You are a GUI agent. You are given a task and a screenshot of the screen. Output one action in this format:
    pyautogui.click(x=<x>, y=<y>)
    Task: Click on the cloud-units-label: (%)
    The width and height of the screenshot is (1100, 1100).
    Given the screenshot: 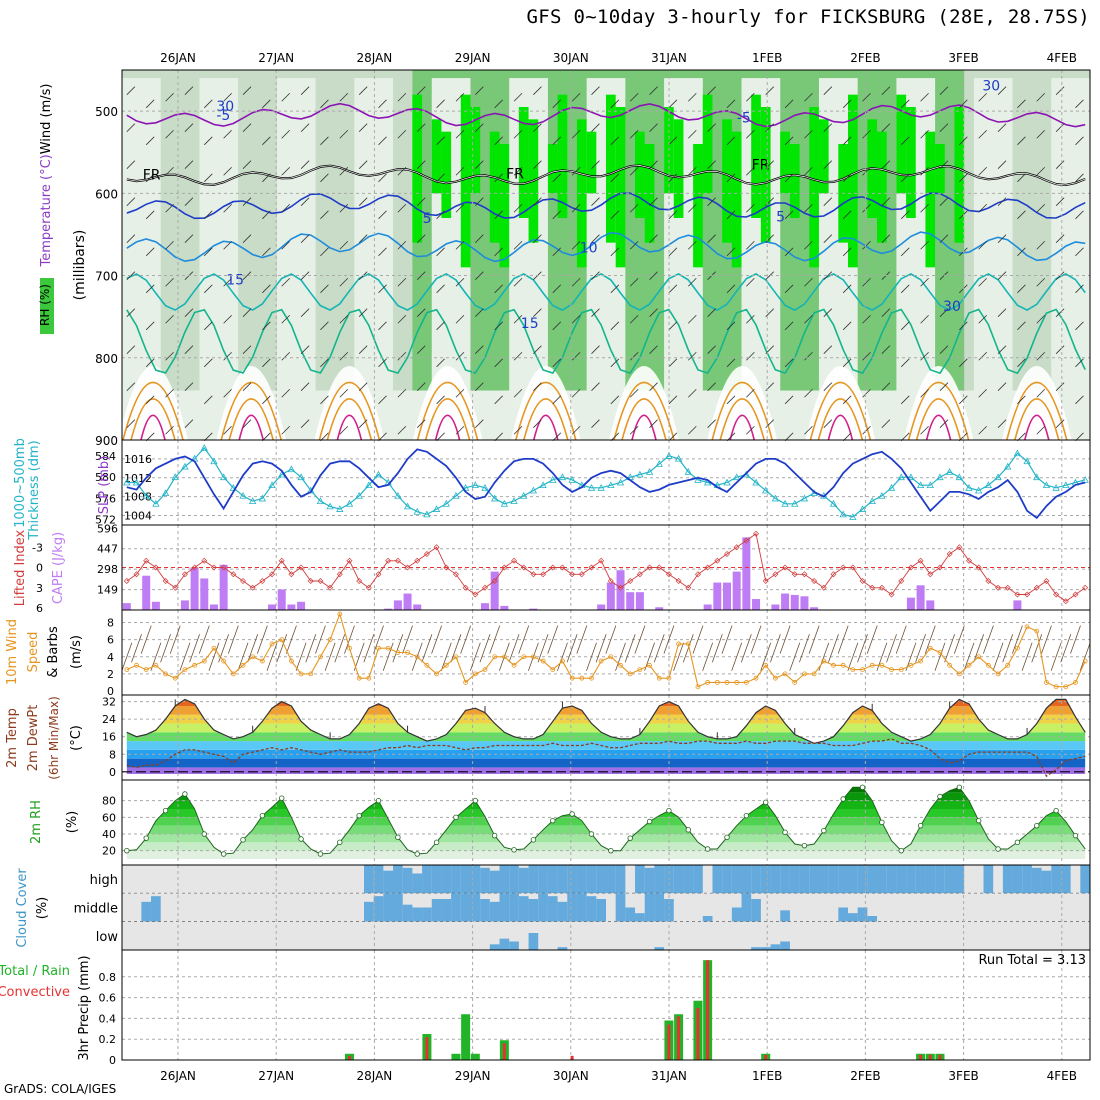 What is the action you would take?
    pyautogui.click(x=42, y=908)
    